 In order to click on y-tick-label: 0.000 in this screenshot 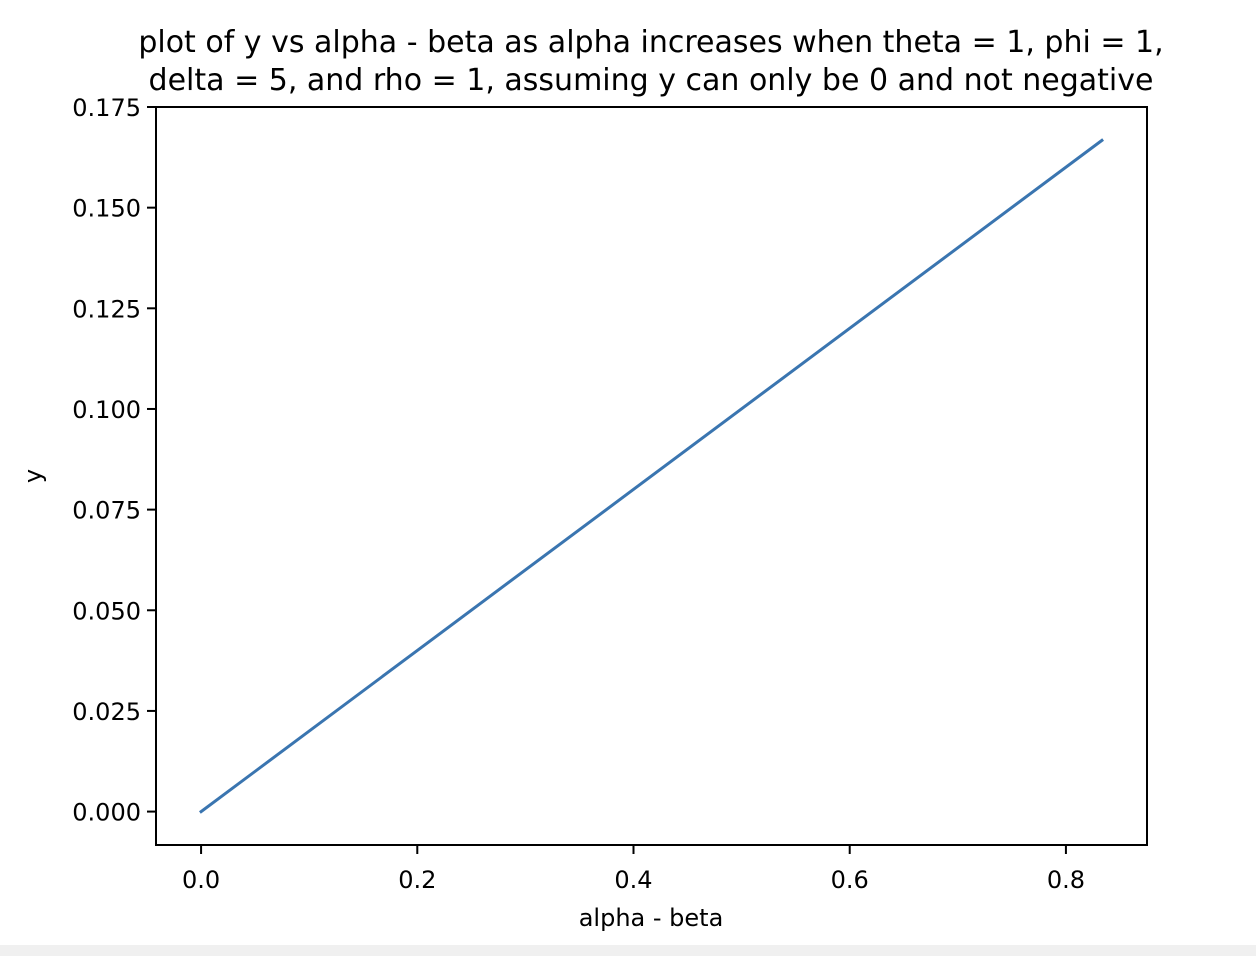, I will do `click(106, 813)`.